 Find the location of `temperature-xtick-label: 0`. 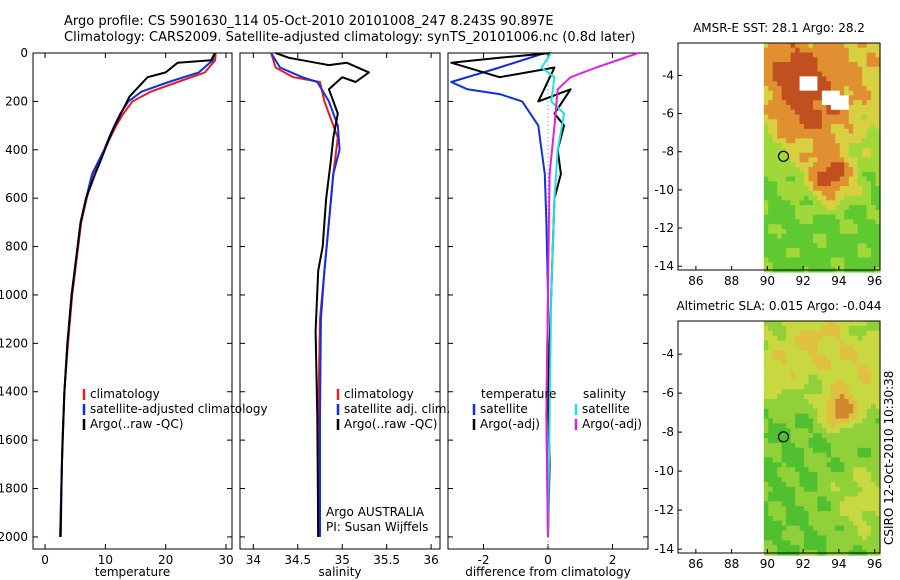

temperature-xtick-label: 0 is located at coordinates (45, 560).